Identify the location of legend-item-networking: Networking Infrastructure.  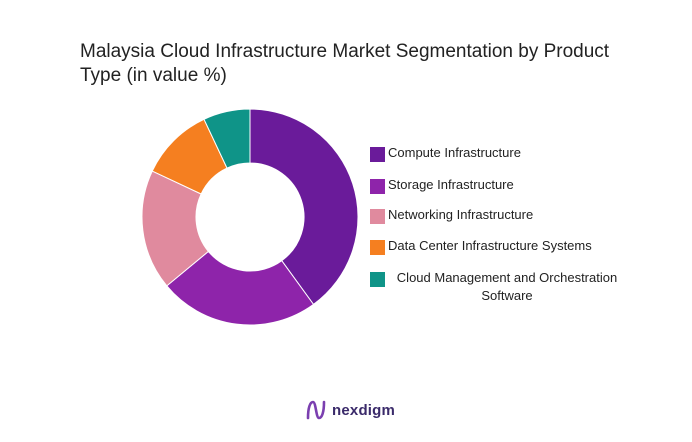
(451, 215).